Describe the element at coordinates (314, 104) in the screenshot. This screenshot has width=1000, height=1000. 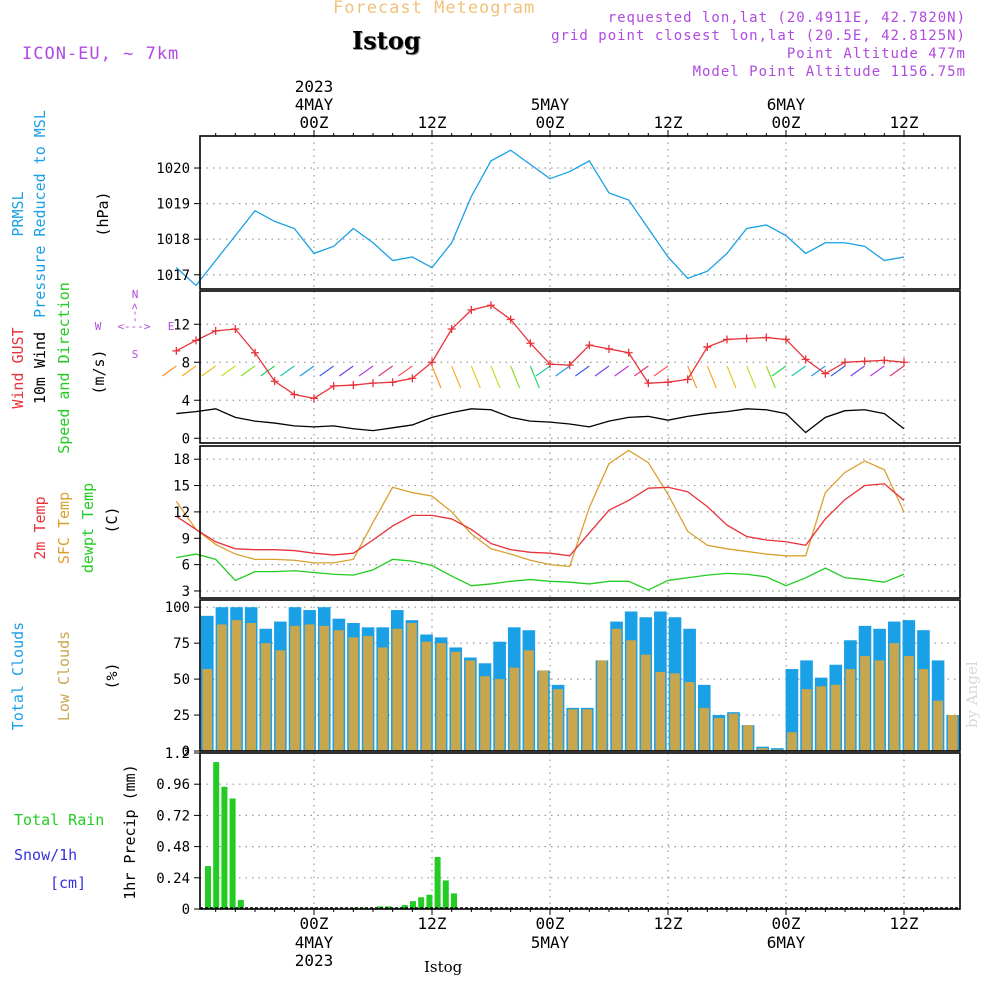
I see `top-date-label: 4MAY` at that location.